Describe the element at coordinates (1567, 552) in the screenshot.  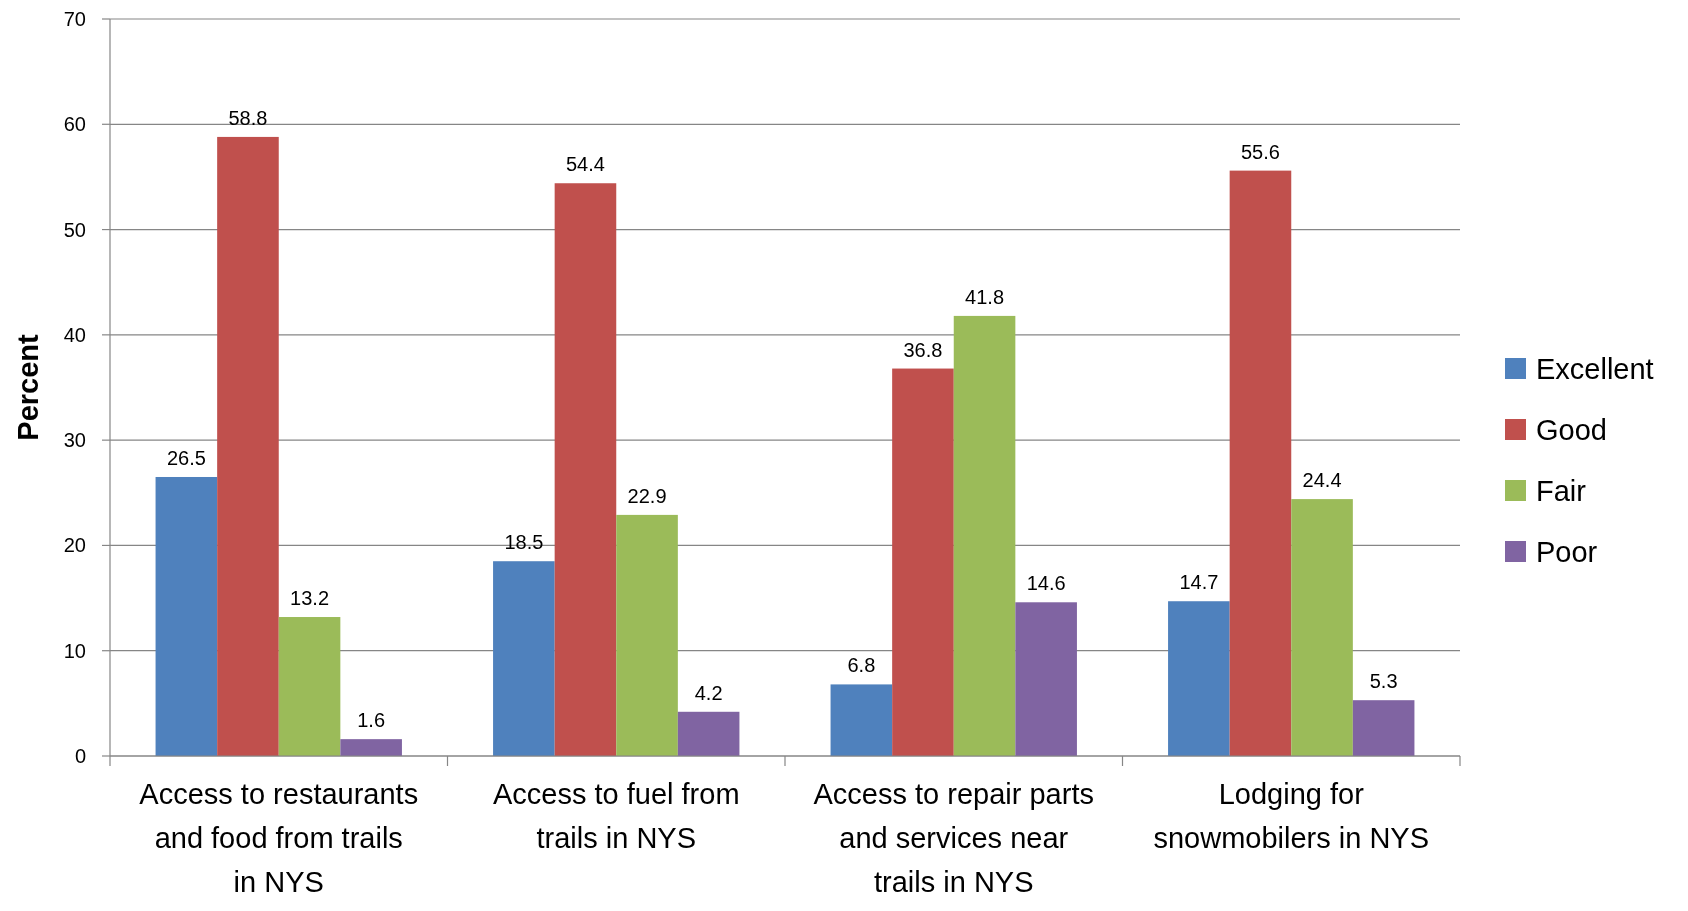
I see `legend-label: Poor` at that location.